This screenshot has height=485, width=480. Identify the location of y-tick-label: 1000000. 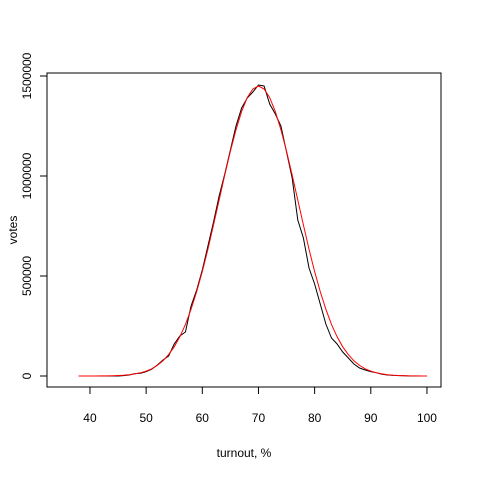
(27, 175).